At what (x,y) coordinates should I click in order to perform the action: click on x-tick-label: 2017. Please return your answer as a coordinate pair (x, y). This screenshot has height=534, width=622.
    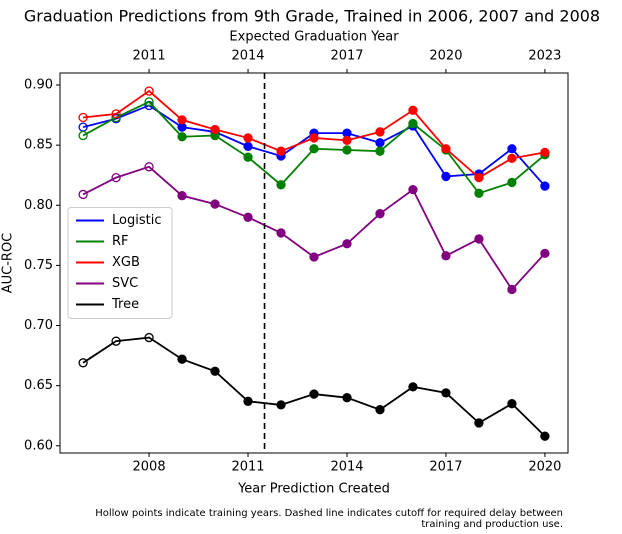
    Looking at the image, I should click on (445, 467).